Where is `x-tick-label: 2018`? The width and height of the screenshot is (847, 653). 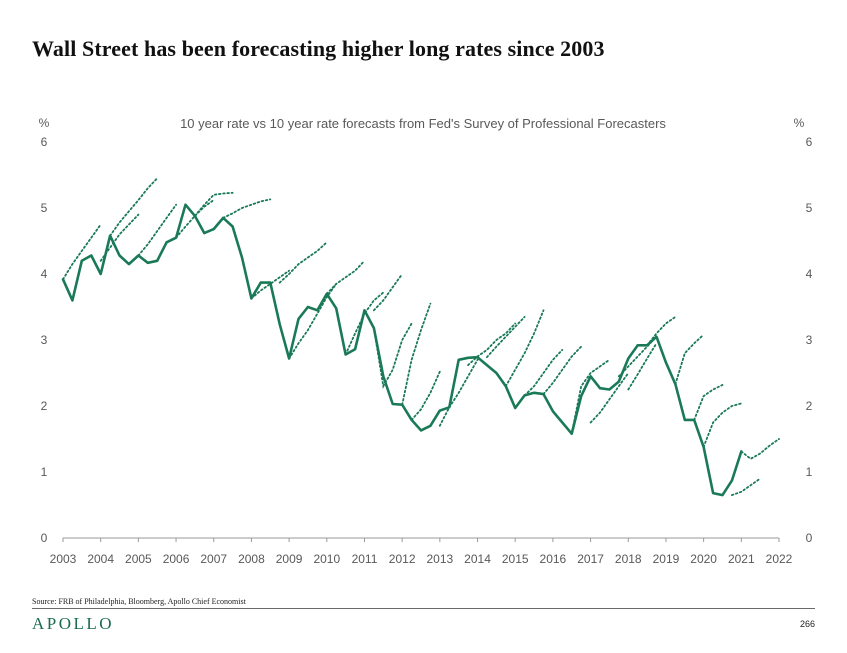
x-tick-label: 2018 is located at coordinates (628, 559).